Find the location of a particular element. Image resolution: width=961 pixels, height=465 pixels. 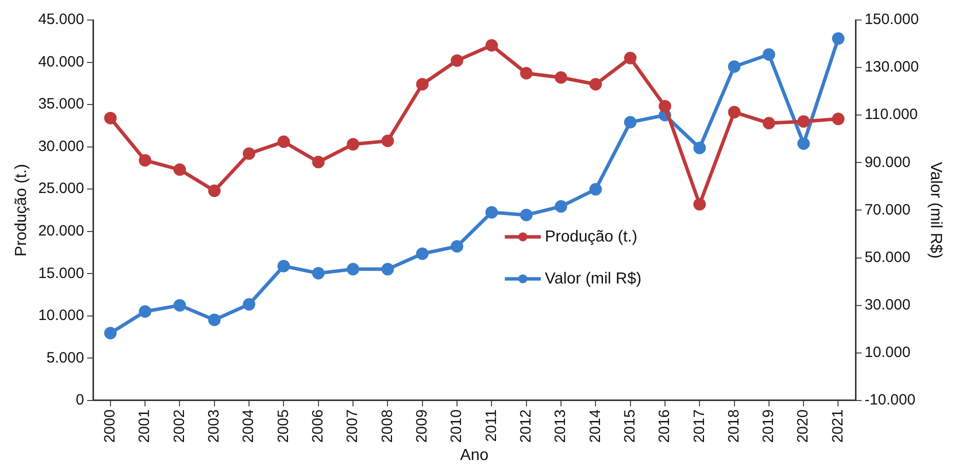

y-tick-label: 10.000 is located at coordinates (61, 315).